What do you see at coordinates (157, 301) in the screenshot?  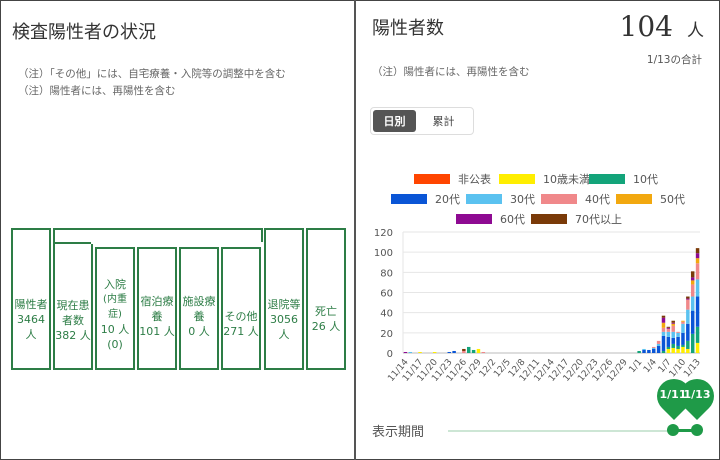 I see `hotel-label: 宿泊療` at bounding box center [157, 301].